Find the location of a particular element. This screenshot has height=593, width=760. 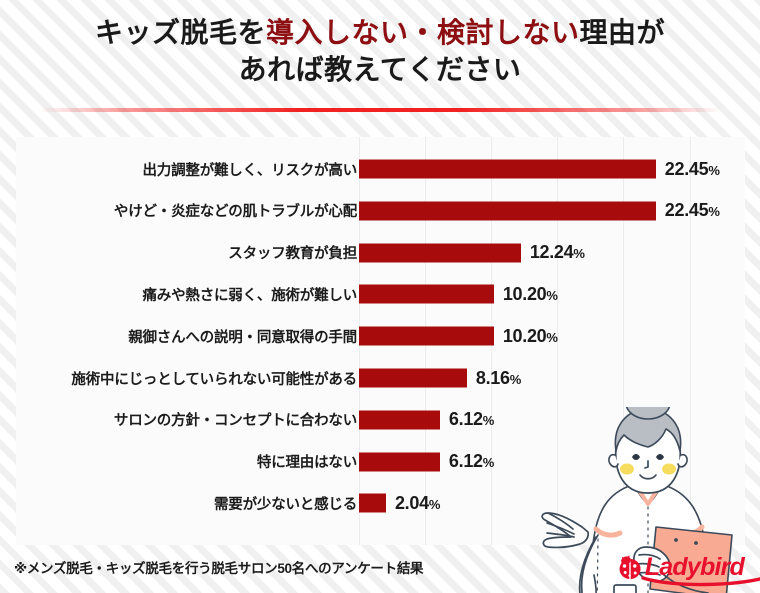

bar-category-label: 施術中にじっとしていられない可能性がある is located at coordinates (214, 379).